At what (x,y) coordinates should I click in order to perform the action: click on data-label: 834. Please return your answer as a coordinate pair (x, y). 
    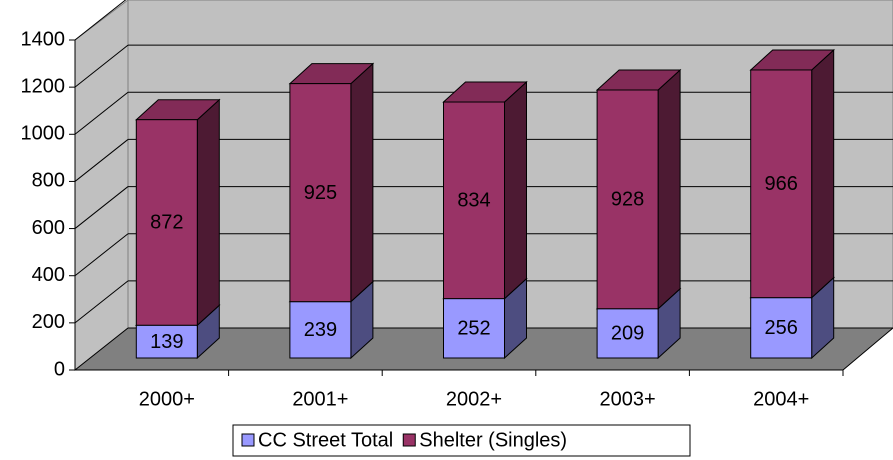
    Looking at the image, I should click on (473, 201).